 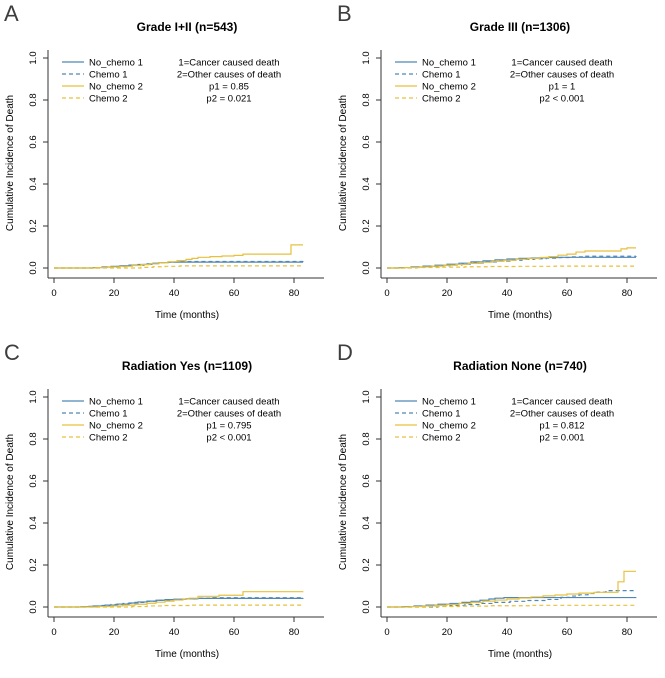 What do you see at coordinates (449, 87) in the screenshot?
I see `legend-label: No_chemo 2` at bounding box center [449, 87].